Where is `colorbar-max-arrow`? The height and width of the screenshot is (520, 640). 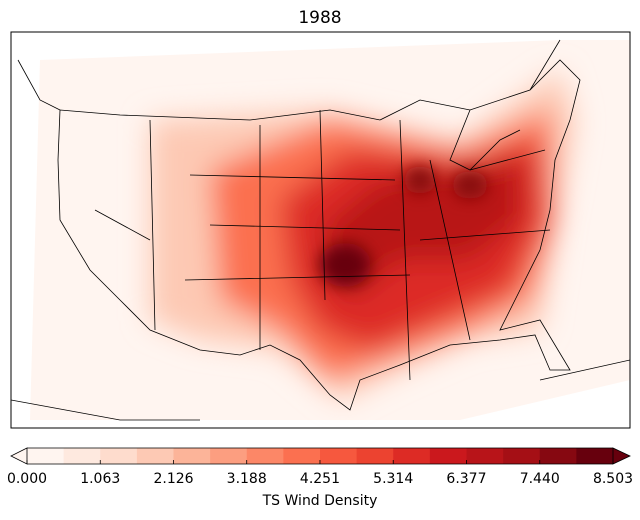 colorbar-max-arrow is located at coordinates (621, 456).